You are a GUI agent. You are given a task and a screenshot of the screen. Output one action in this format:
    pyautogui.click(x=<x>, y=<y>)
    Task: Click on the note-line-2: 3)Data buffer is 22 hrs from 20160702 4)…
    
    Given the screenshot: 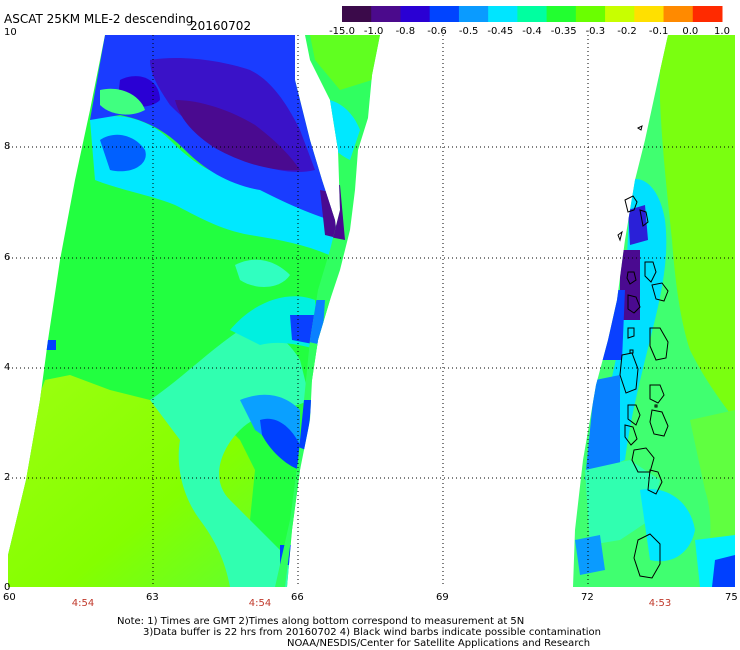 What is the action you would take?
    pyautogui.click(x=372, y=632)
    